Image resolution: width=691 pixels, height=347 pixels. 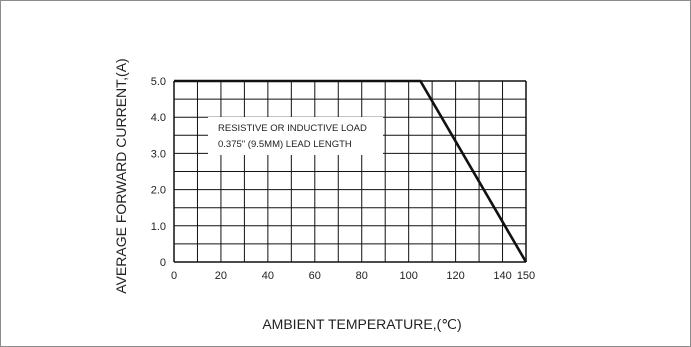 What do you see at coordinates (361, 324) in the screenshot?
I see `x-axis-title: AMBIENT TEMPERATURE,(℃)` at bounding box center [361, 324].